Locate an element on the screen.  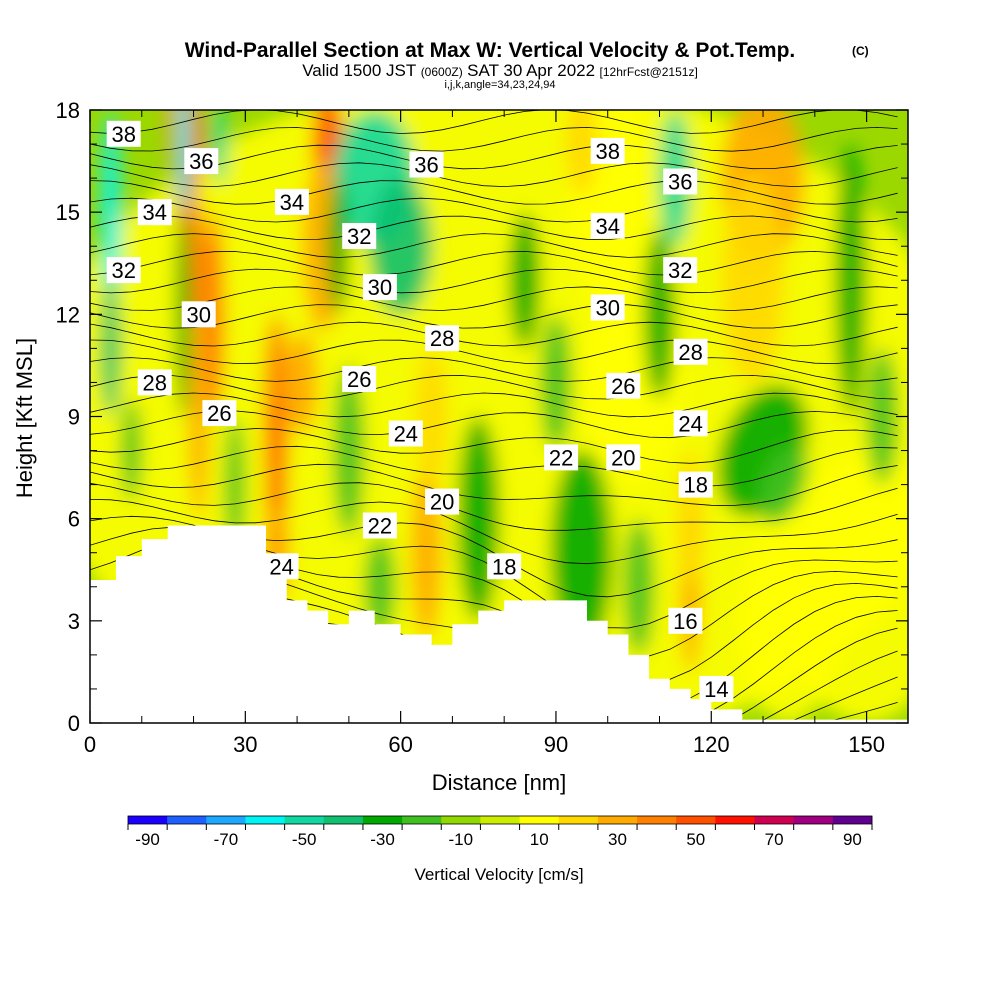
x-tick-label: 30 is located at coordinates (245, 744).